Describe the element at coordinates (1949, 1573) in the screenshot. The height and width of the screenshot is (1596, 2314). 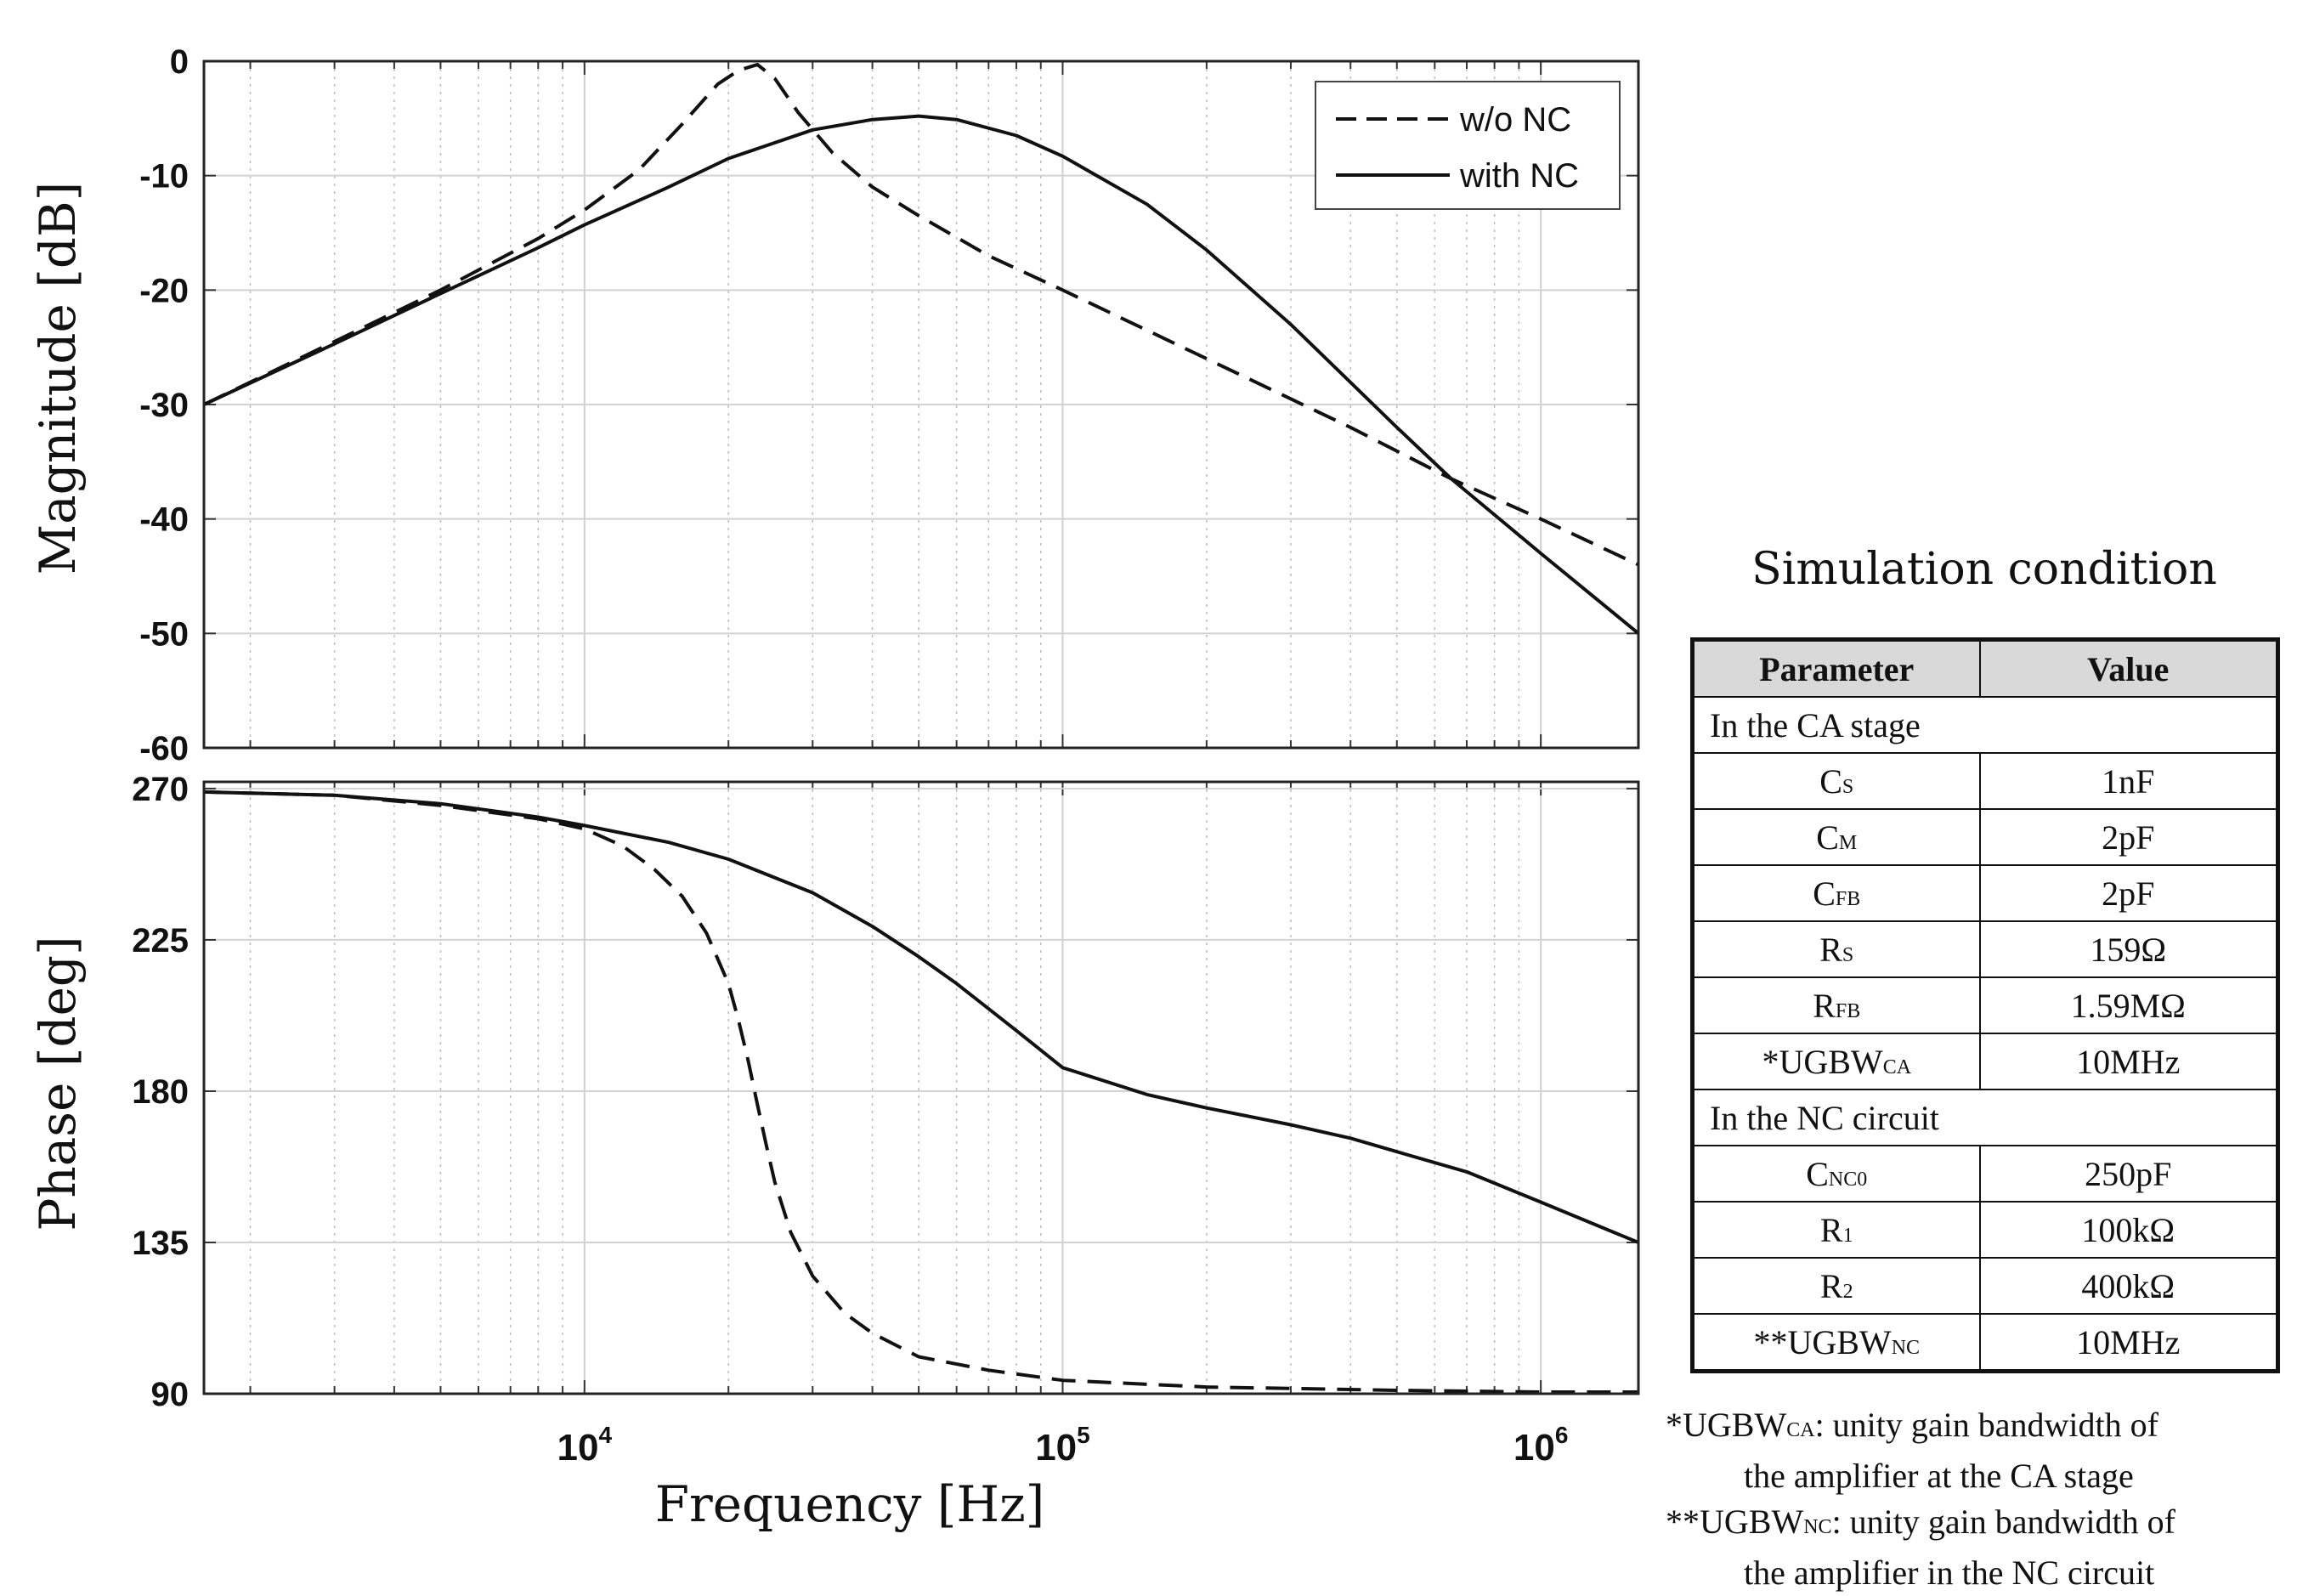
I see `footnote-2-line2: the amplifier in the NC circuit` at that location.